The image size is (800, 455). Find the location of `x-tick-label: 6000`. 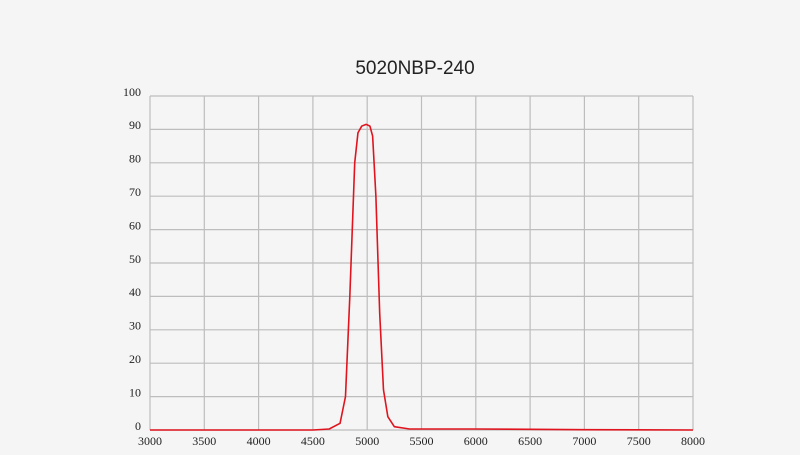

x-tick-label: 6000 is located at coordinates (476, 441).